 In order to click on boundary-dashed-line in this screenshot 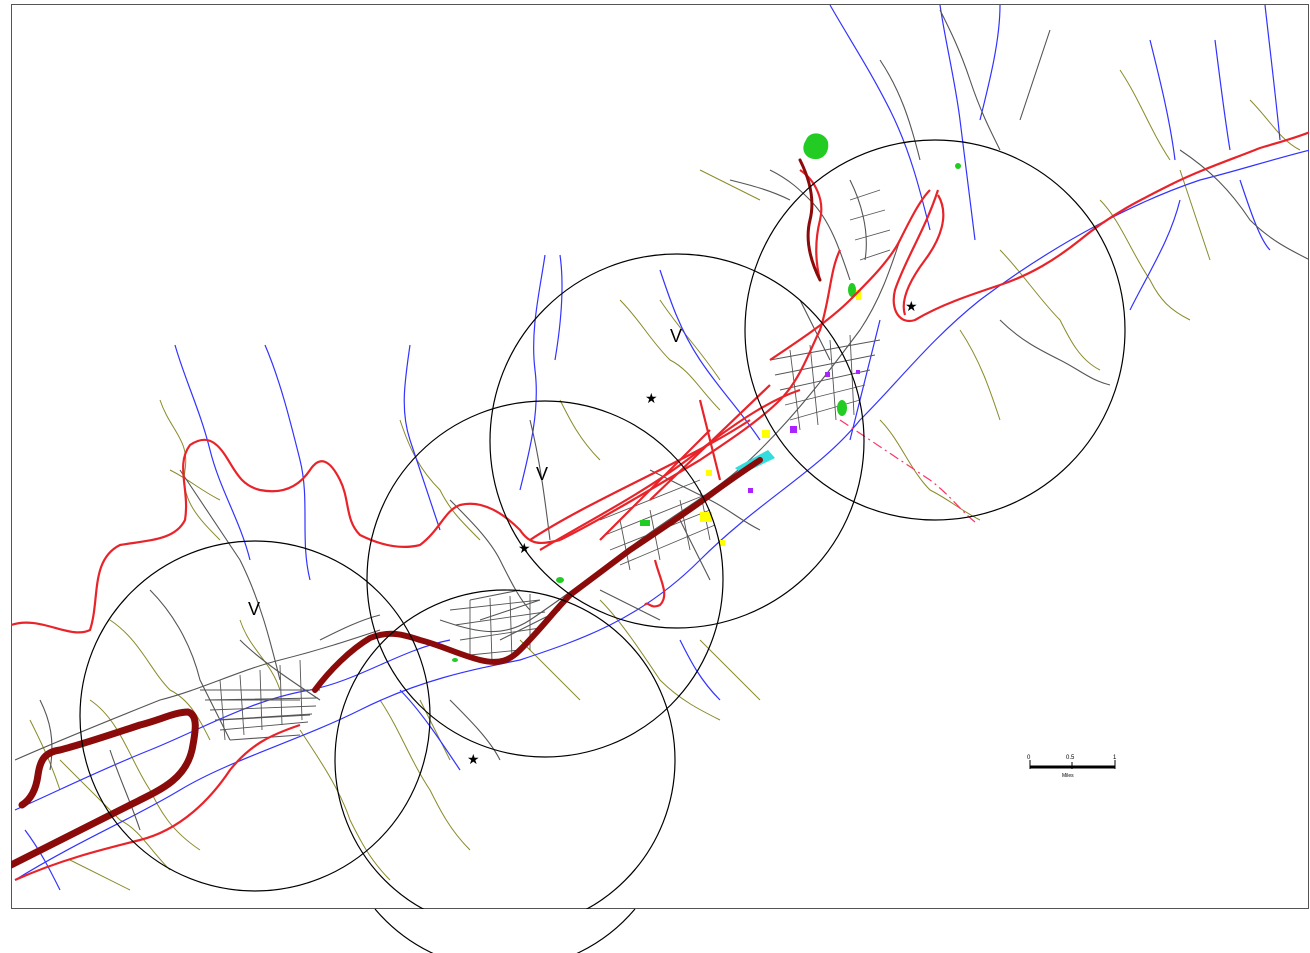, I will do `click(907, 471)`.